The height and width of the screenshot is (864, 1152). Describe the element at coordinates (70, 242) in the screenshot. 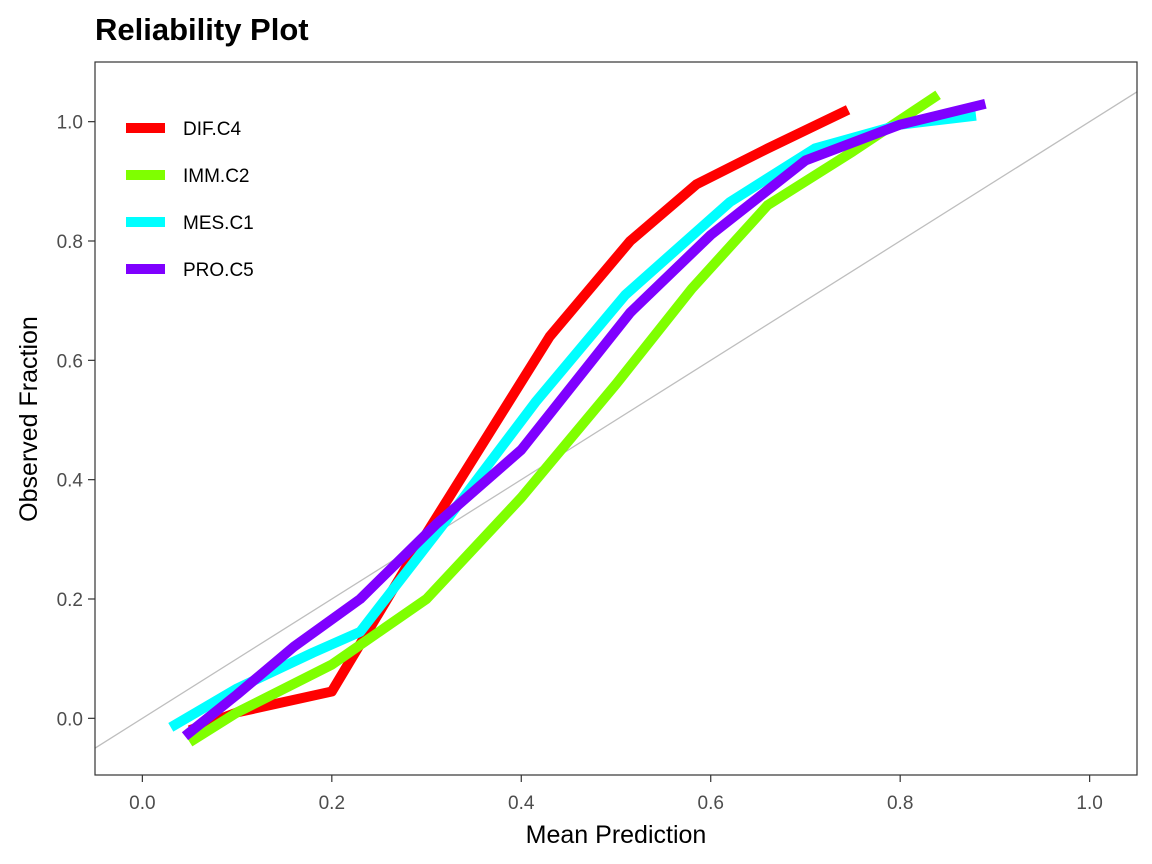

I see `y-tick-label: 0.8` at that location.